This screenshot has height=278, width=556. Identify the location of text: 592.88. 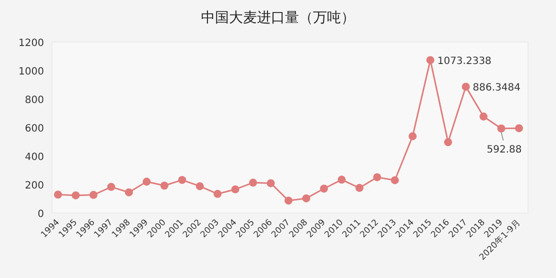
(504, 150).